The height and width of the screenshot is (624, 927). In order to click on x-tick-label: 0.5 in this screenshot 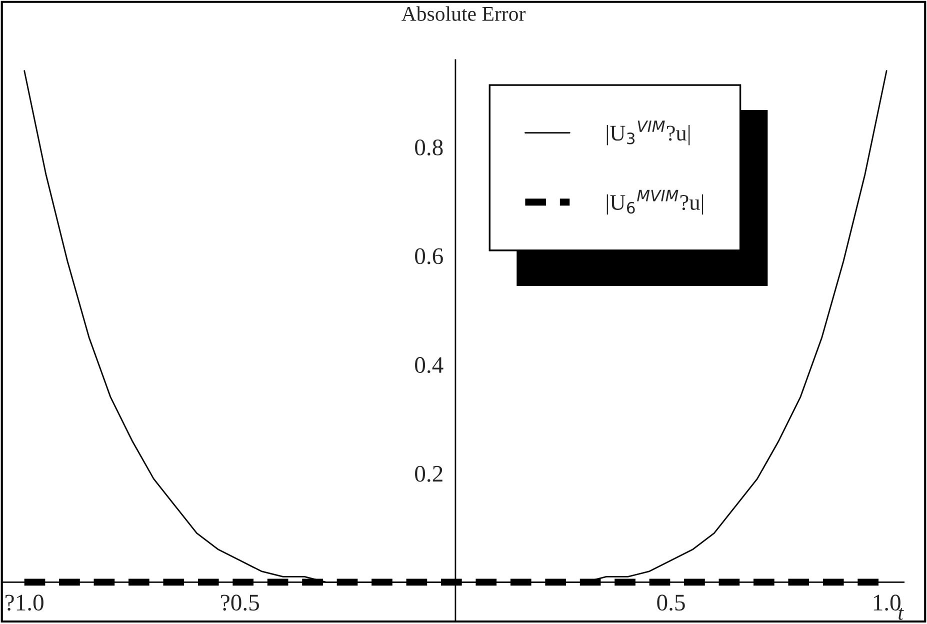, I will do `click(671, 602)`.